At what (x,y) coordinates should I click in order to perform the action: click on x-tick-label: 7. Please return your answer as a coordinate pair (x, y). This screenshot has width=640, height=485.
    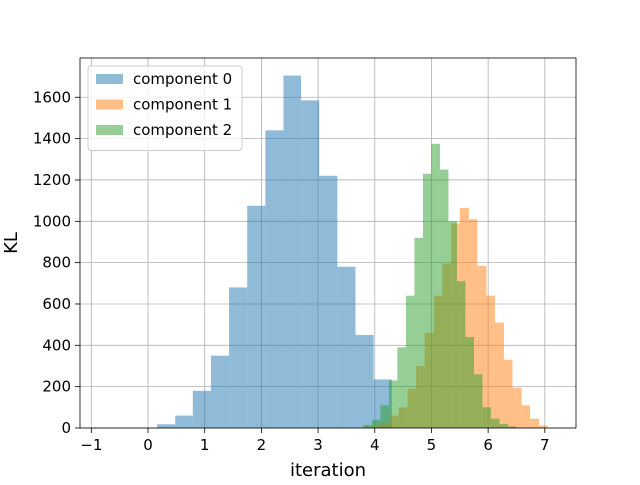
    Looking at the image, I should click on (545, 445).